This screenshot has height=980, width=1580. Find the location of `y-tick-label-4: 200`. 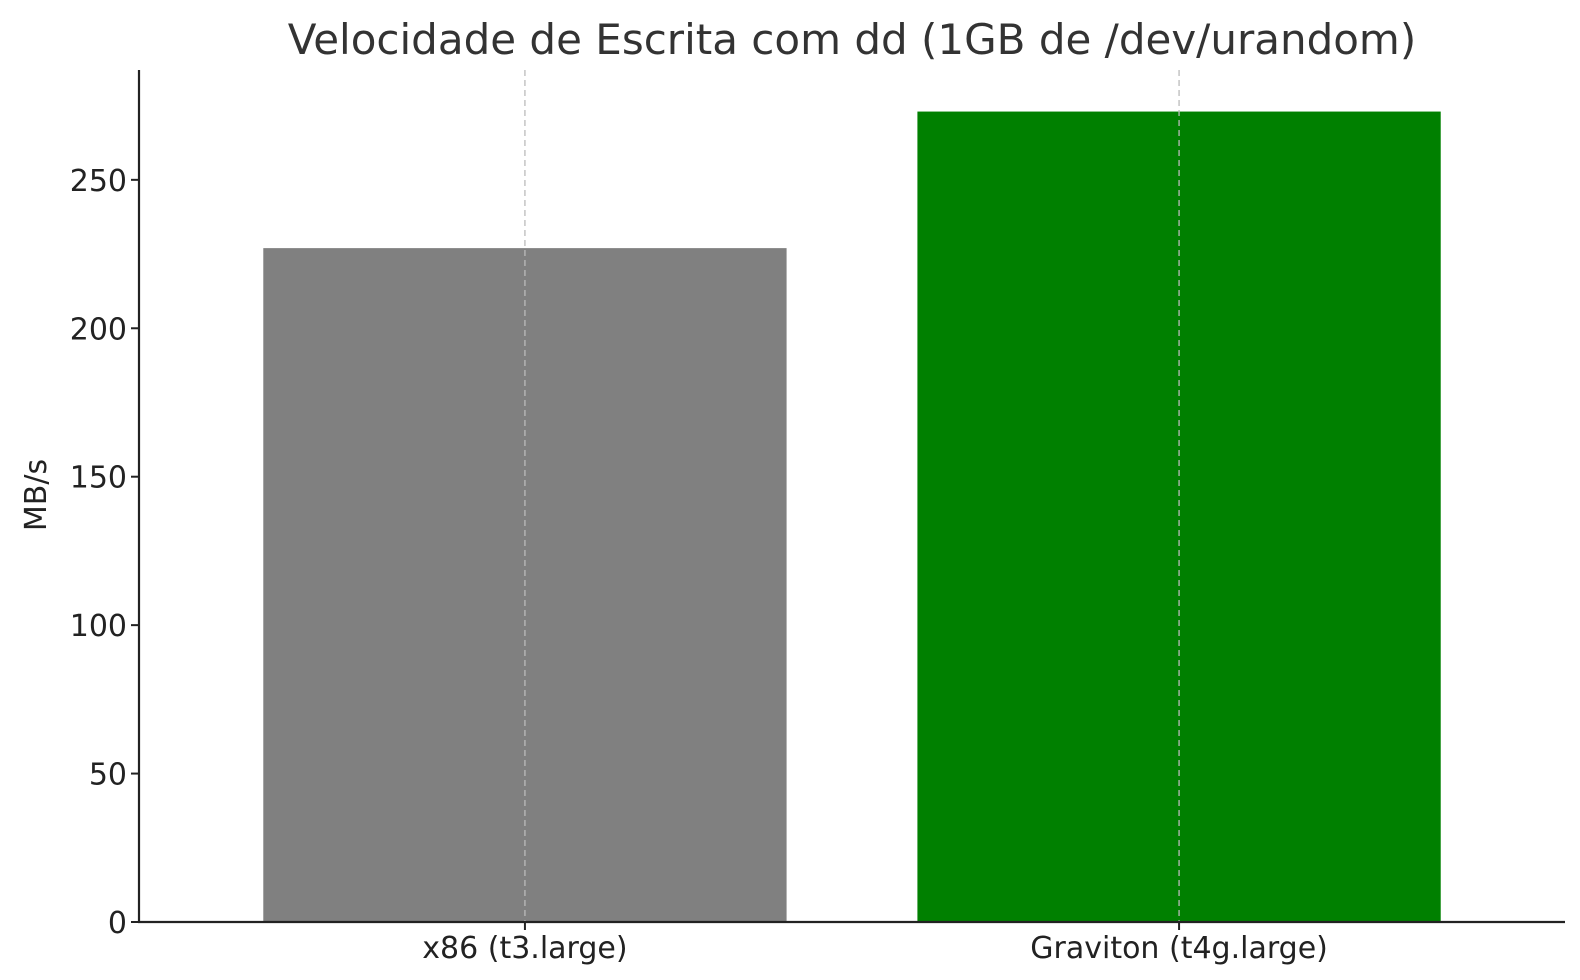

y-tick-label-4: 200 is located at coordinates (98, 329).